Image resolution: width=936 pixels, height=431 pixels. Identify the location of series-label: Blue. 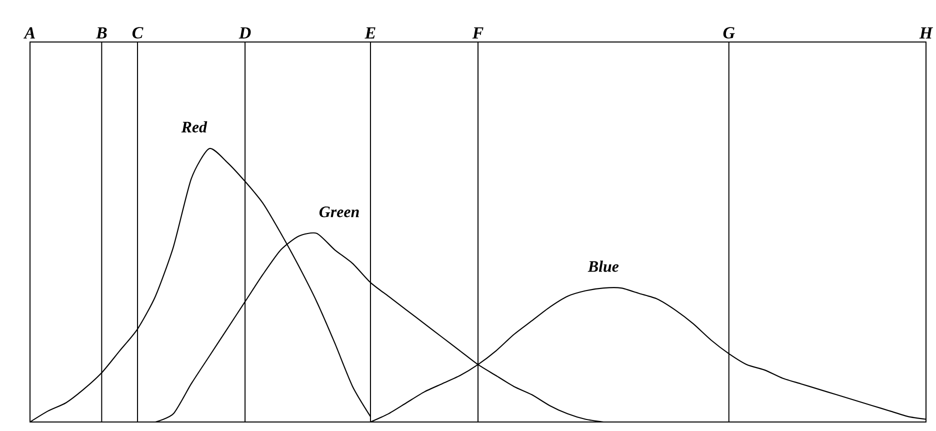
(603, 266).